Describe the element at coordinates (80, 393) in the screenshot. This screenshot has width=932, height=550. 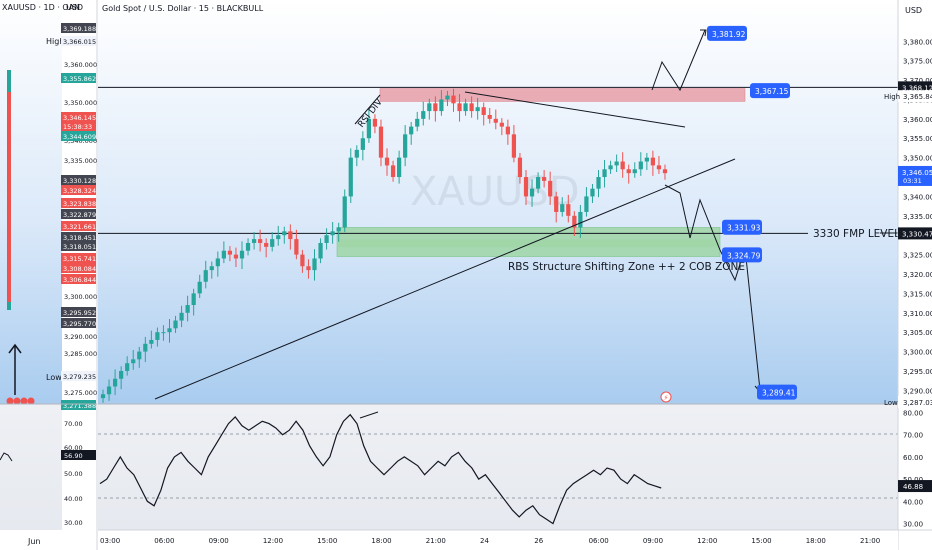
I see `left-tick-label: 3,275.000` at that location.